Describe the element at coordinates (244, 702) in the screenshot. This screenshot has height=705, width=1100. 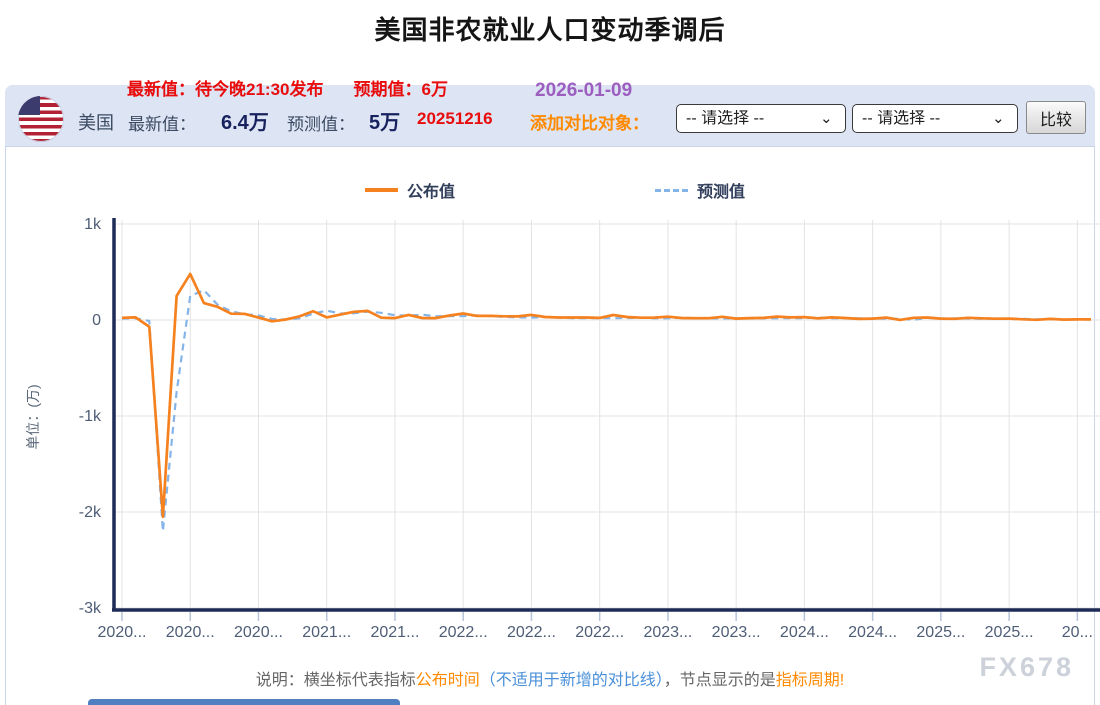
I see `section-divider-bar` at that location.